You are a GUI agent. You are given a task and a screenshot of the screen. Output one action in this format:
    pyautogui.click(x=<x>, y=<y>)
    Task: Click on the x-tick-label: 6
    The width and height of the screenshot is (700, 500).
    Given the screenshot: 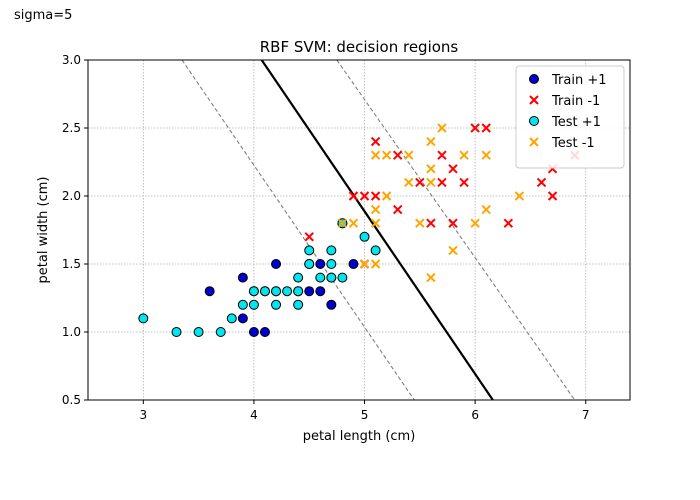 What is the action you would take?
    pyautogui.click(x=475, y=415)
    